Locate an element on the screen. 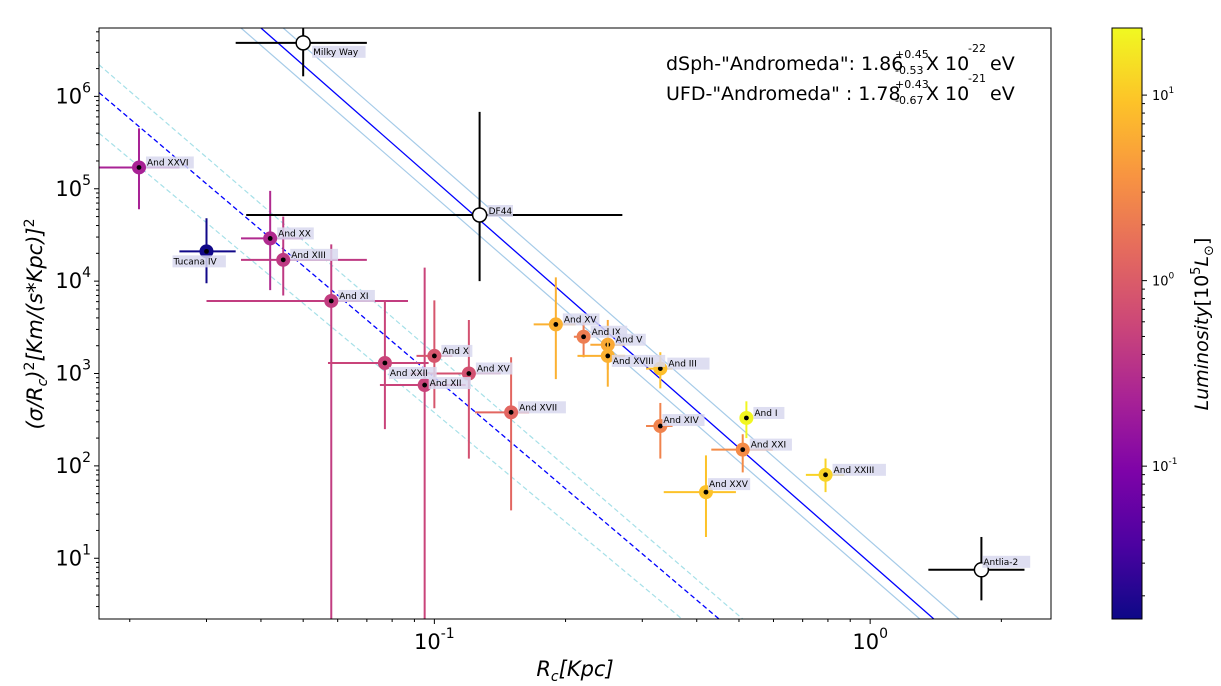 The height and width of the screenshot is (686, 1221). point-label-bg-and-xii is located at coordinates (449, 383).